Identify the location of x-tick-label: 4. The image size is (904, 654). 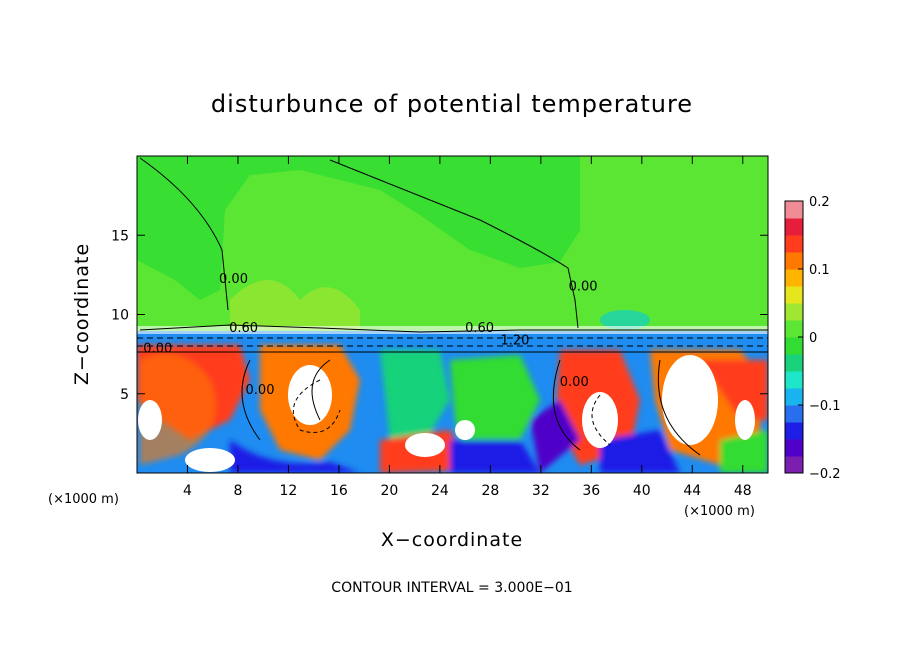
(187, 491).